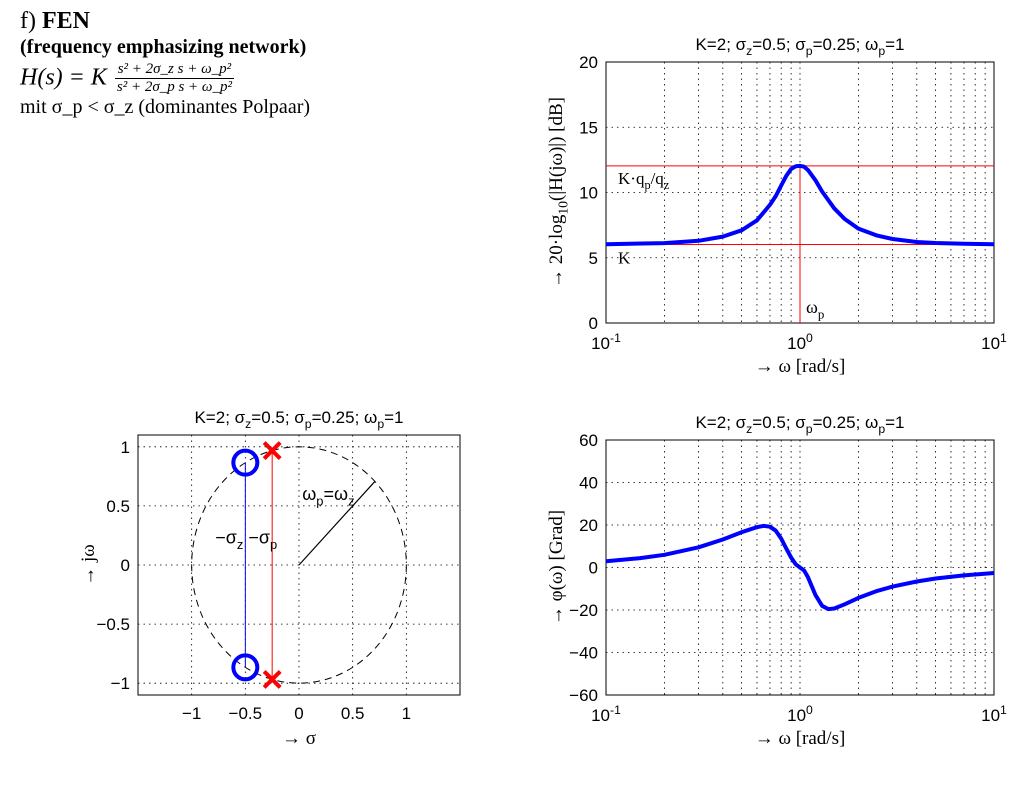 The height and width of the screenshot is (789, 1022). Describe the element at coordinates (113, 624) in the screenshot. I see `y-tick-label: −0.5` at that location.